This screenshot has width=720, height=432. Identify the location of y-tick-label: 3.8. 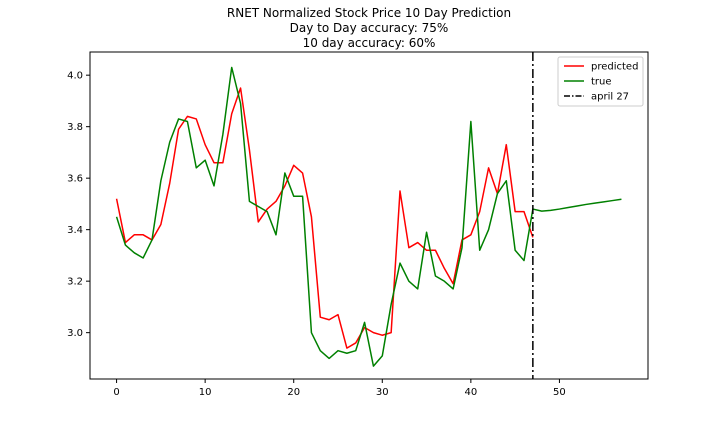
(75, 127).